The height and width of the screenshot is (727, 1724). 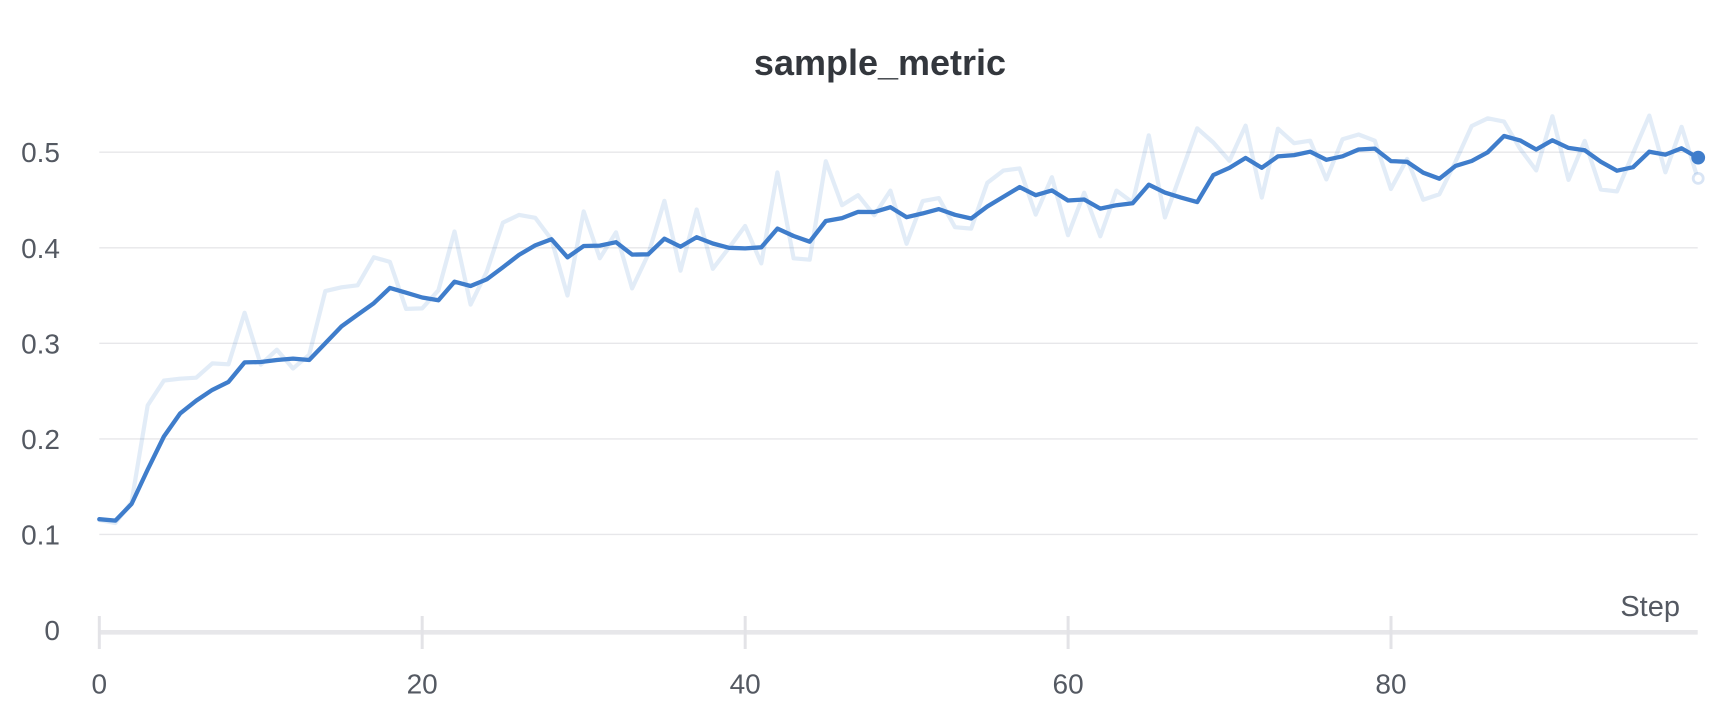 I want to click on svg-text: sample_metric, so click(x=880, y=62).